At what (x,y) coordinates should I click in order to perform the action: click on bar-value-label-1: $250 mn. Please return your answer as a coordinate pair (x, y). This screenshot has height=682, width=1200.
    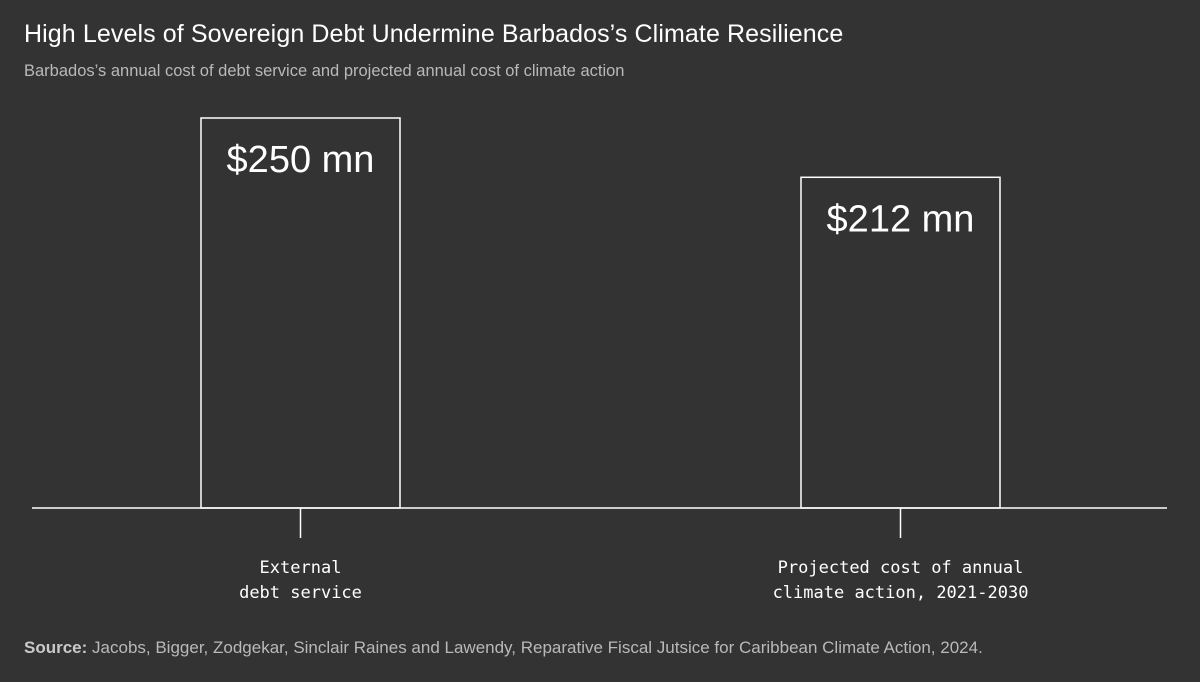
    Looking at the image, I should click on (301, 160).